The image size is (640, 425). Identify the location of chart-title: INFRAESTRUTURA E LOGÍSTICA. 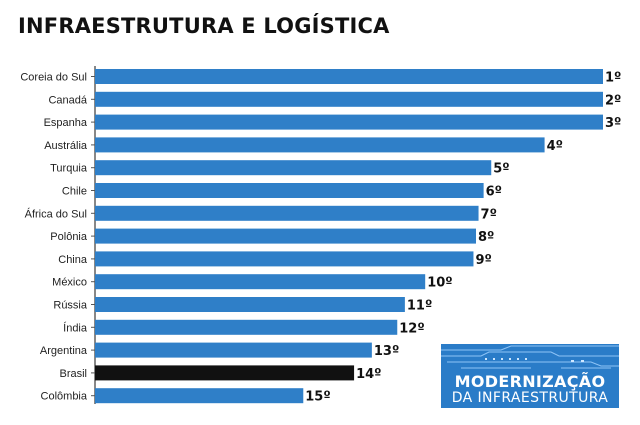
(204, 26).